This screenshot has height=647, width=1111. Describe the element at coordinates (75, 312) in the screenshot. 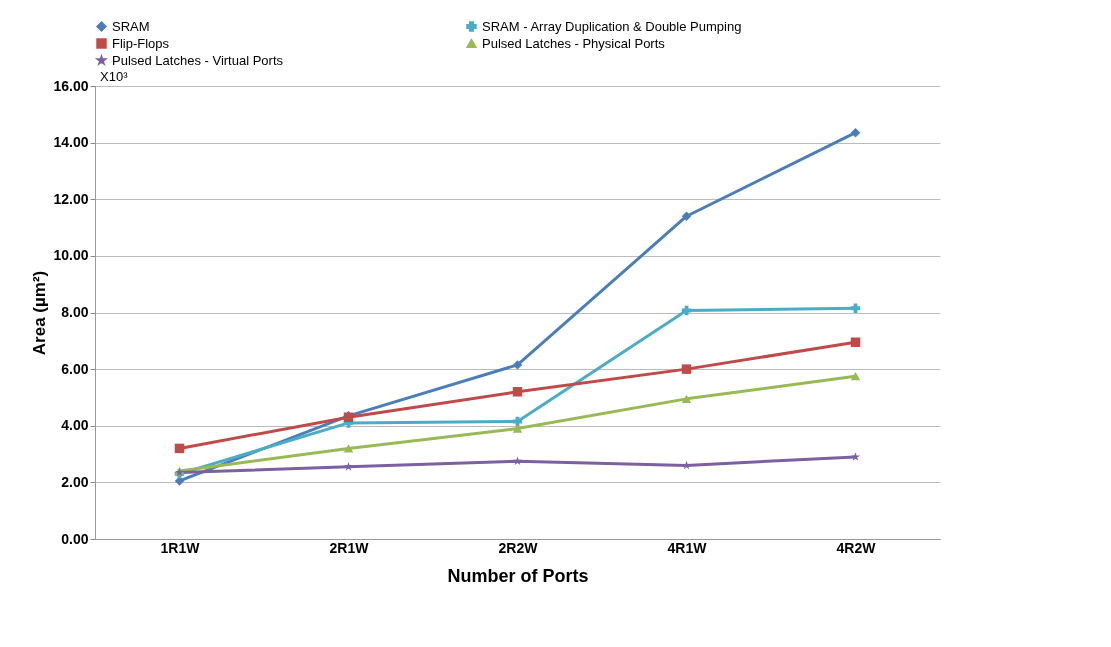

I see `y-tick-label: 8.00` at that location.